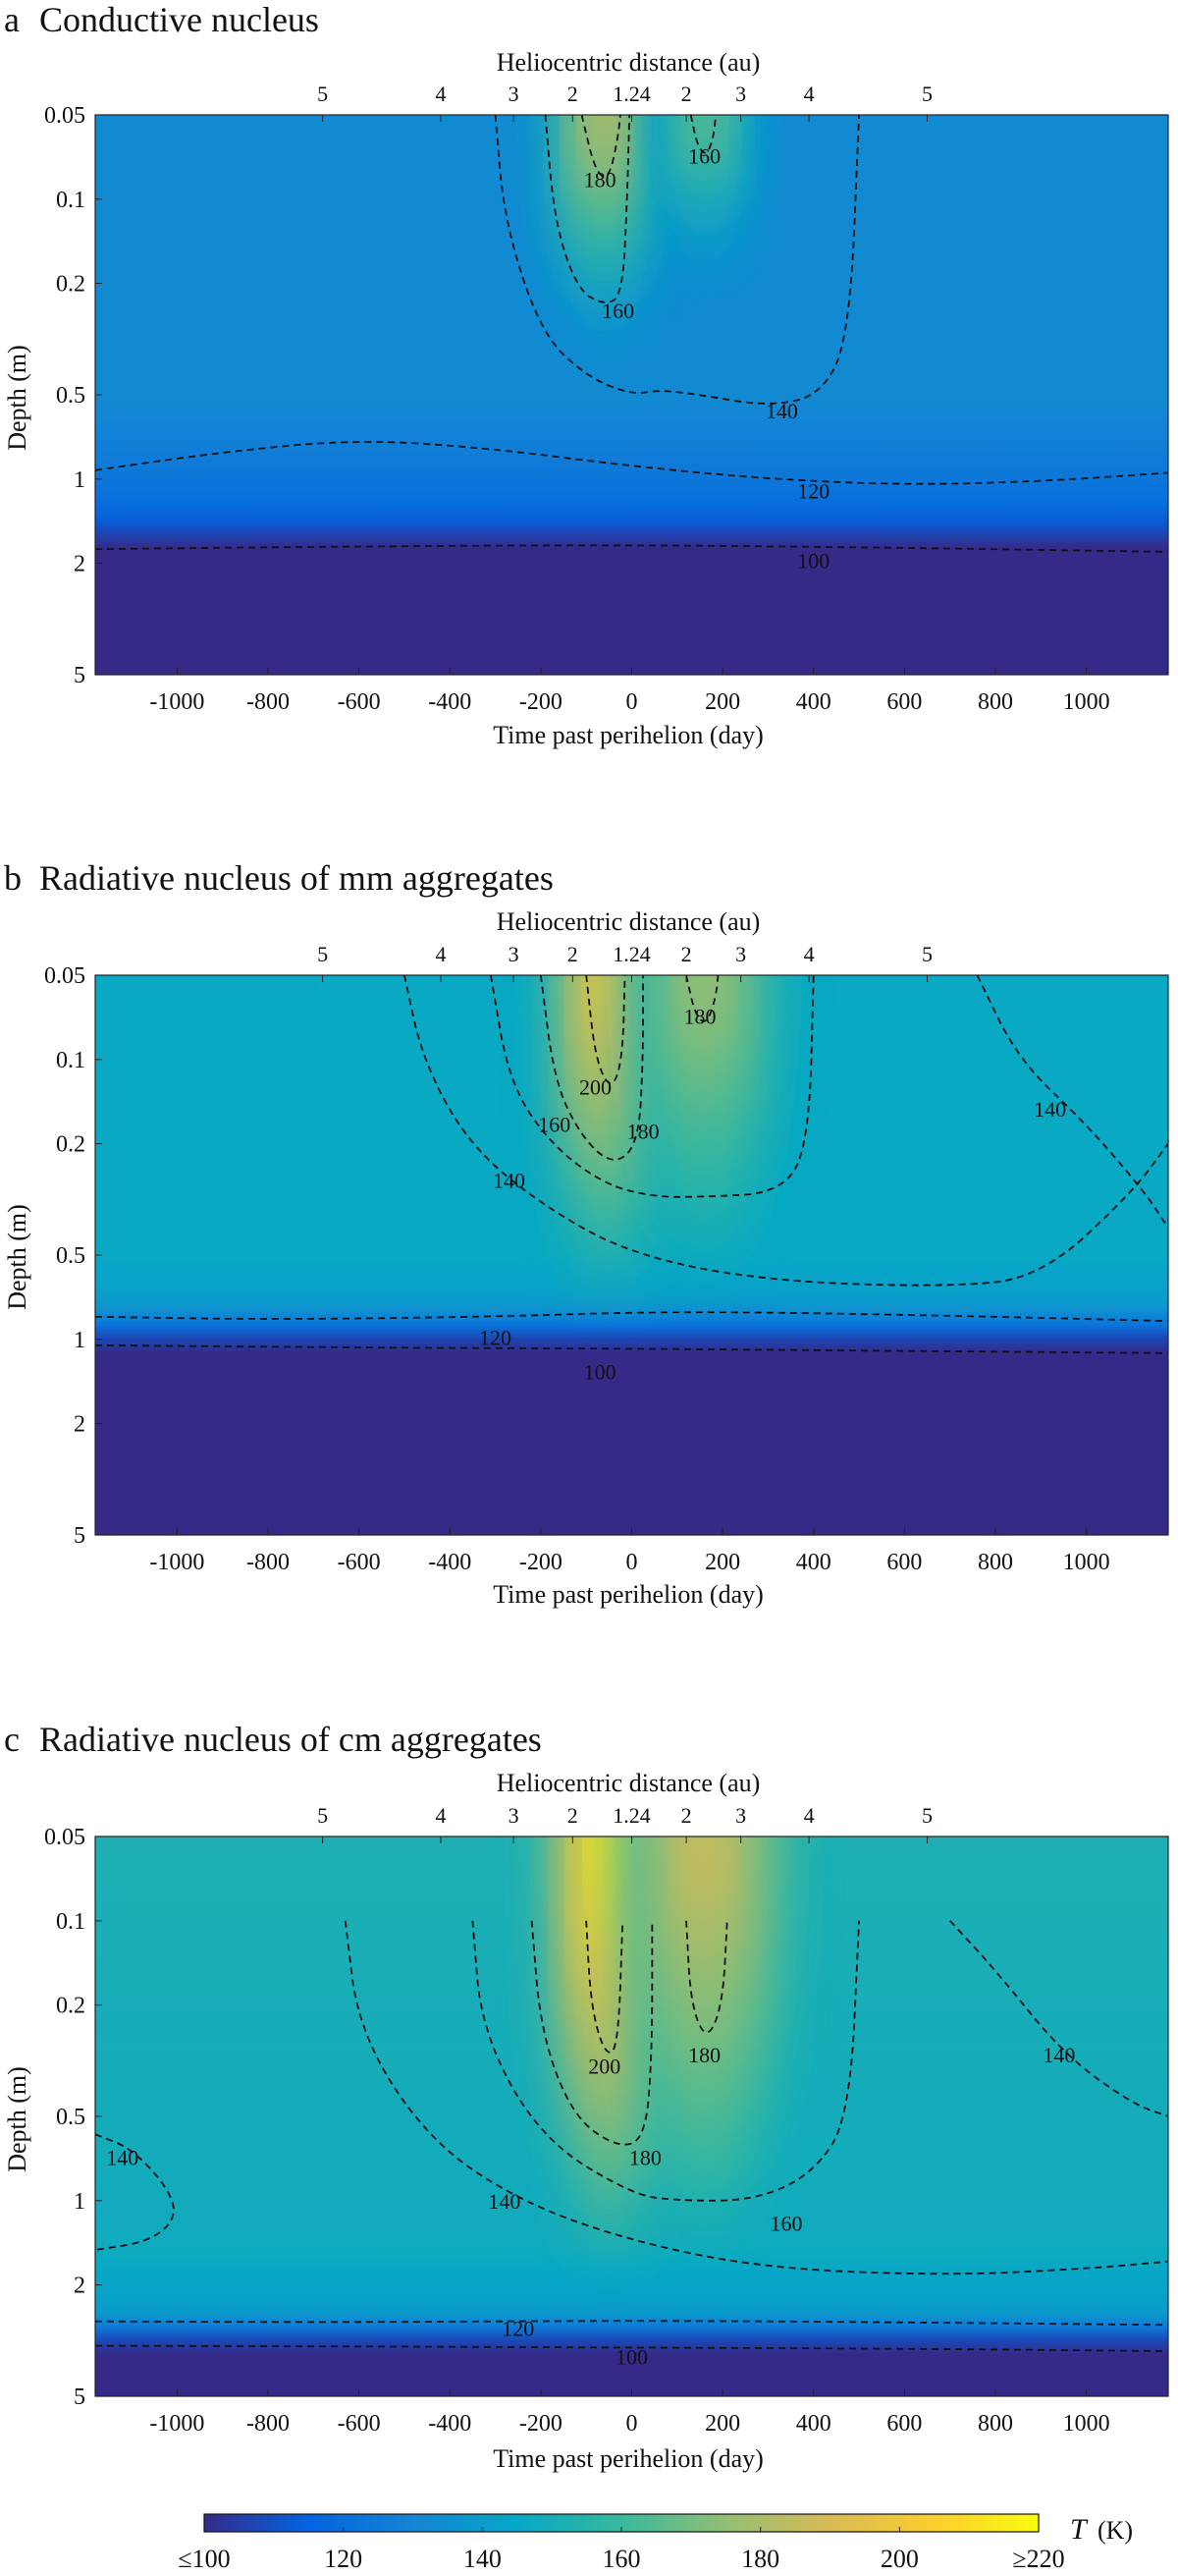 The height and width of the screenshot is (2576, 1178). What do you see at coordinates (1038, 2559) in the screenshot?
I see `colorbar-max-label: ≥220` at bounding box center [1038, 2559].